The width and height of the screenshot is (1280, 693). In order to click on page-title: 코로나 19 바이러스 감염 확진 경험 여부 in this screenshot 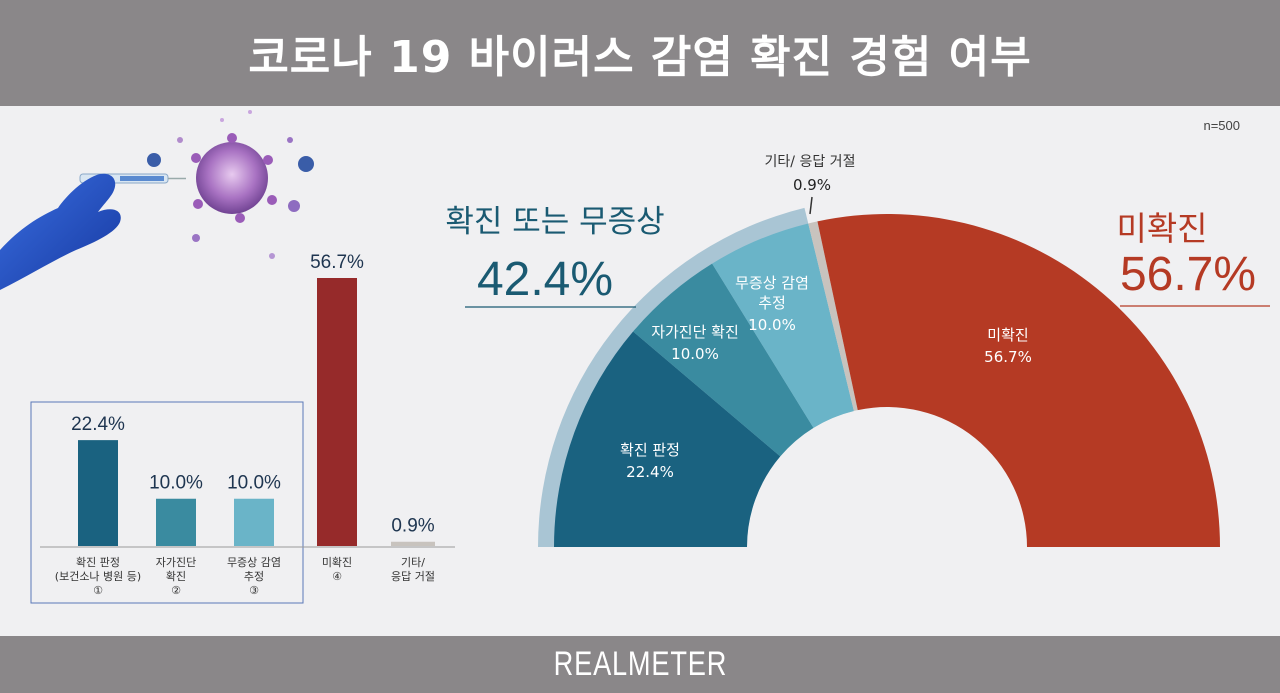, I will do `click(640, 57)`.